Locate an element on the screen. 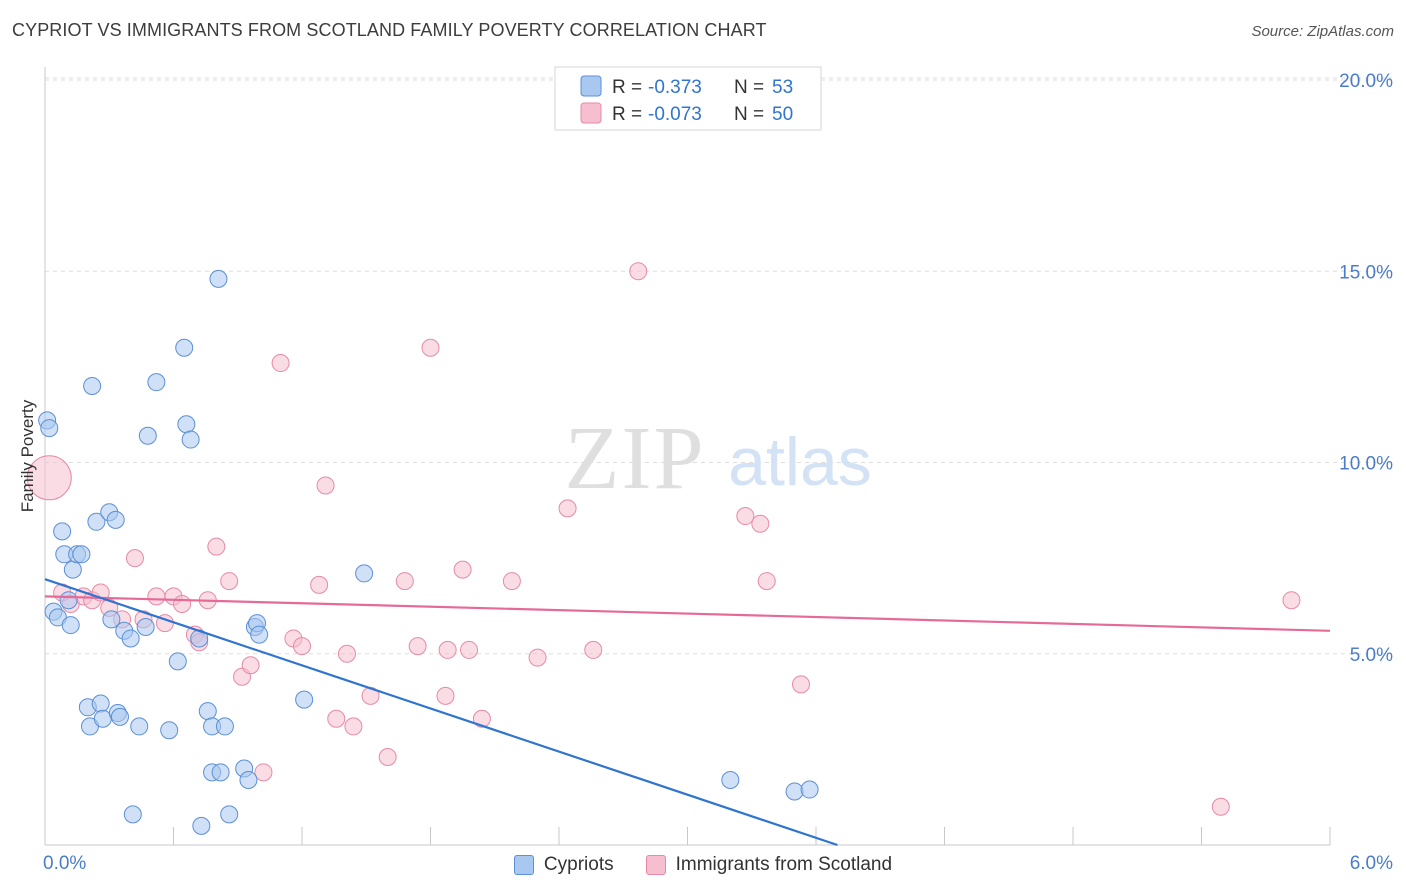  trend-line-scotland is located at coordinates (687, 613).